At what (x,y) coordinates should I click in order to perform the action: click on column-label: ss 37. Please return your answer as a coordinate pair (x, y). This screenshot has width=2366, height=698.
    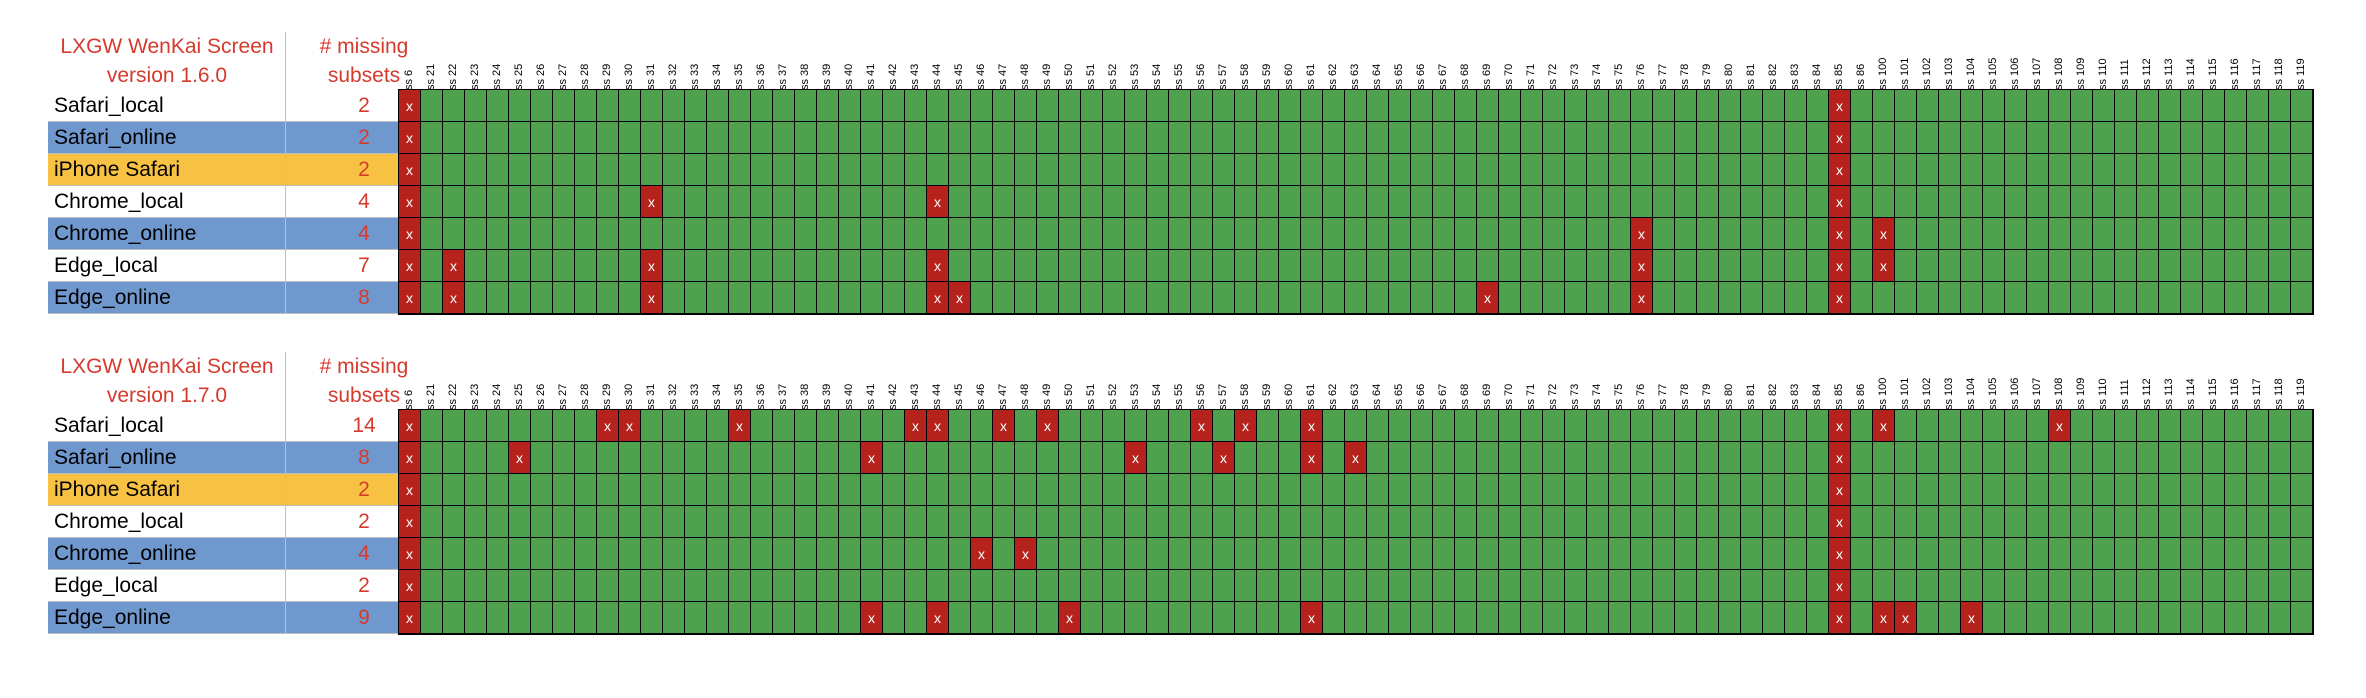
    Looking at the image, I should click on (783, 396).